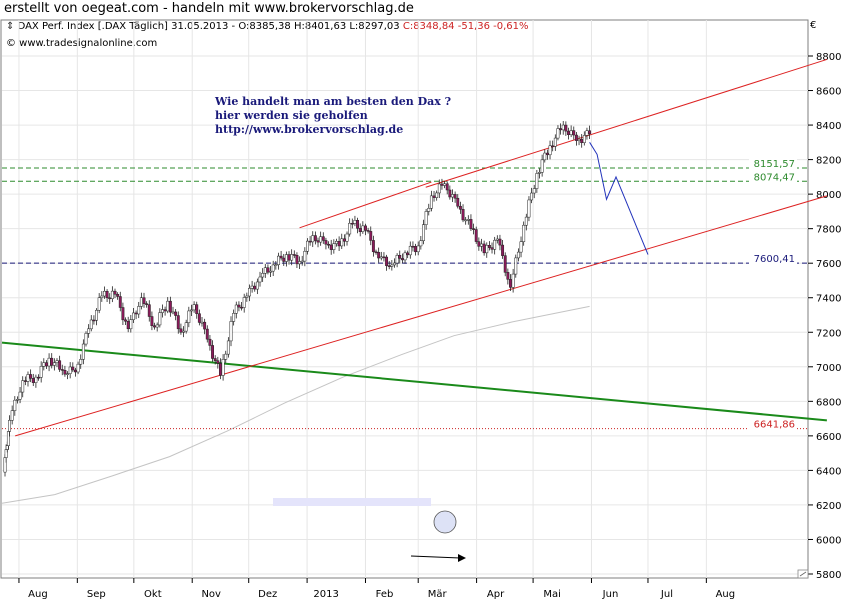 The height and width of the screenshot is (600, 850). I want to click on drag-handle-circle, so click(445, 522).